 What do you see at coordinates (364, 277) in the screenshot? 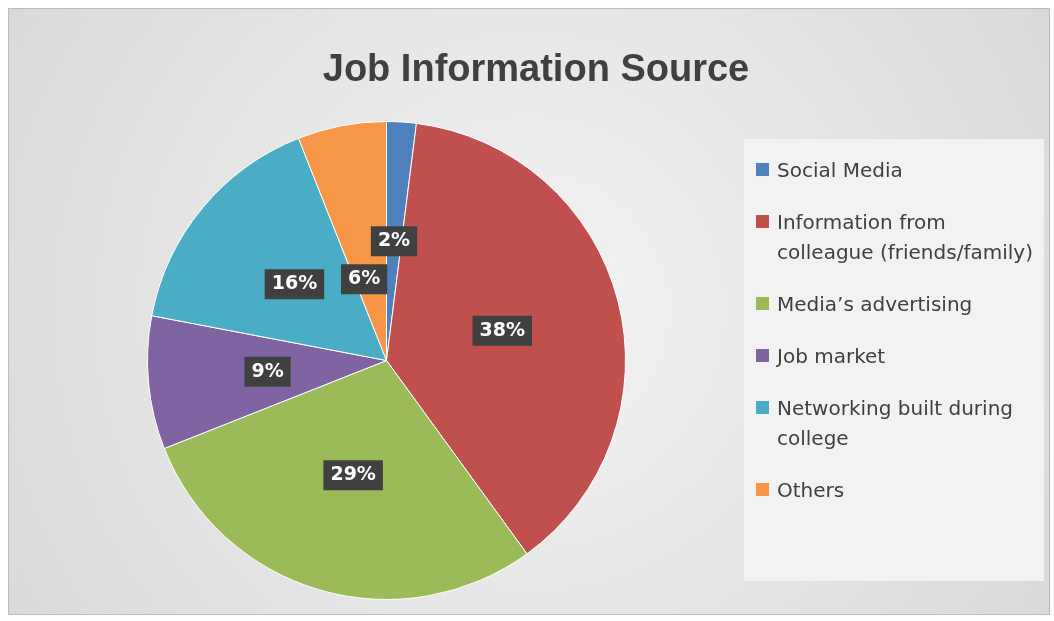
I see `data-label: 6%` at bounding box center [364, 277].